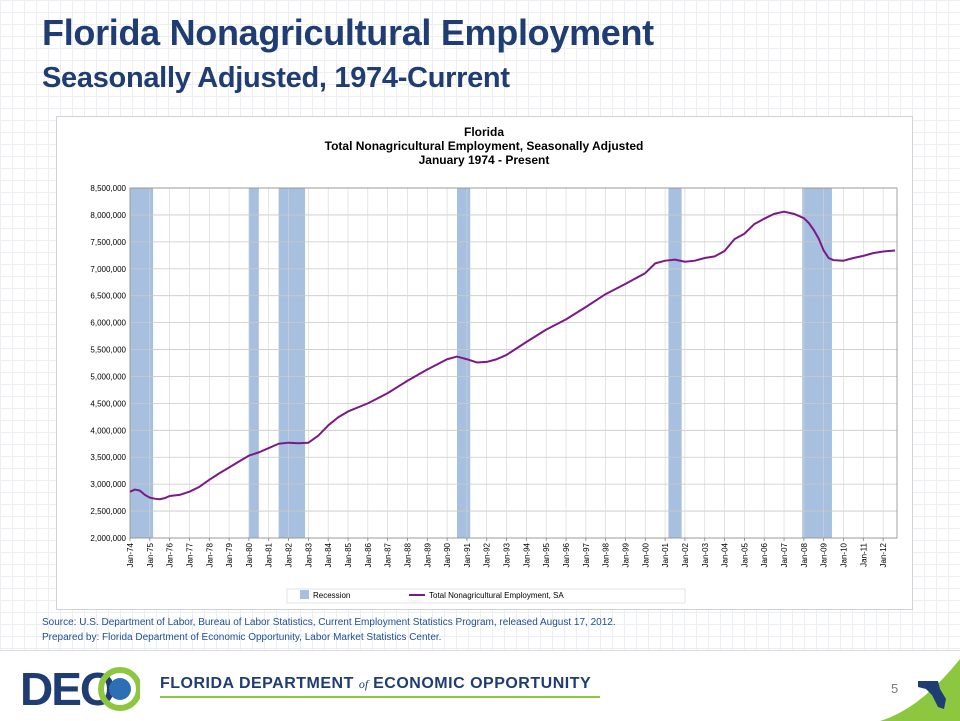  What do you see at coordinates (625, 554) in the screenshot?
I see `x-tick-label: Jan-99` at bounding box center [625, 554].